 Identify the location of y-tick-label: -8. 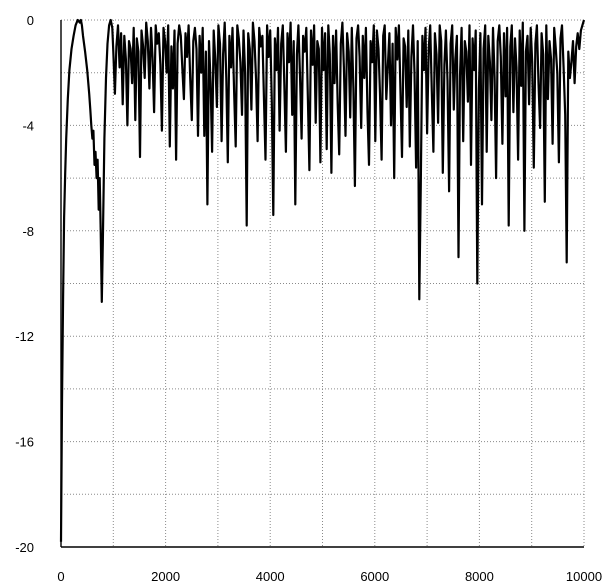
(28, 231).